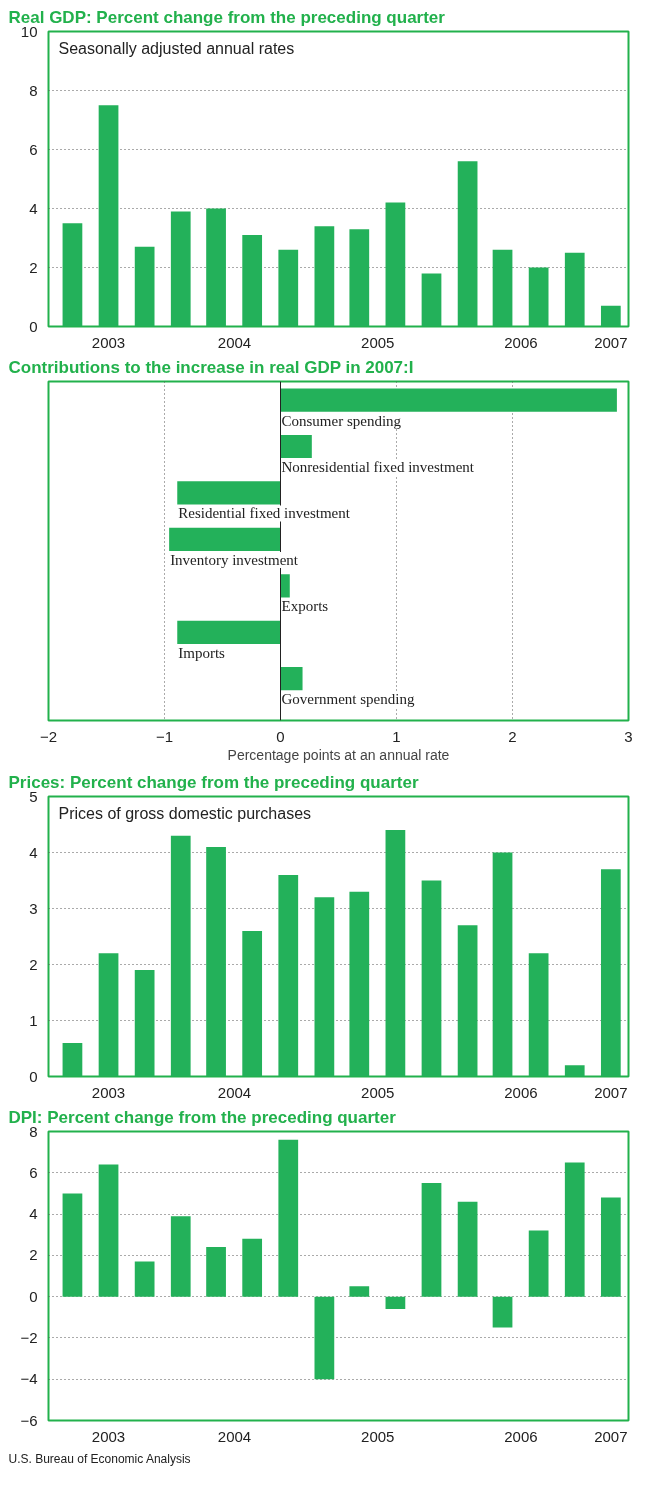  What do you see at coordinates (211, 367) in the screenshot?
I see `chart-title: Contributions to the increase in real GDP in 2007:I` at bounding box center [211, 367].